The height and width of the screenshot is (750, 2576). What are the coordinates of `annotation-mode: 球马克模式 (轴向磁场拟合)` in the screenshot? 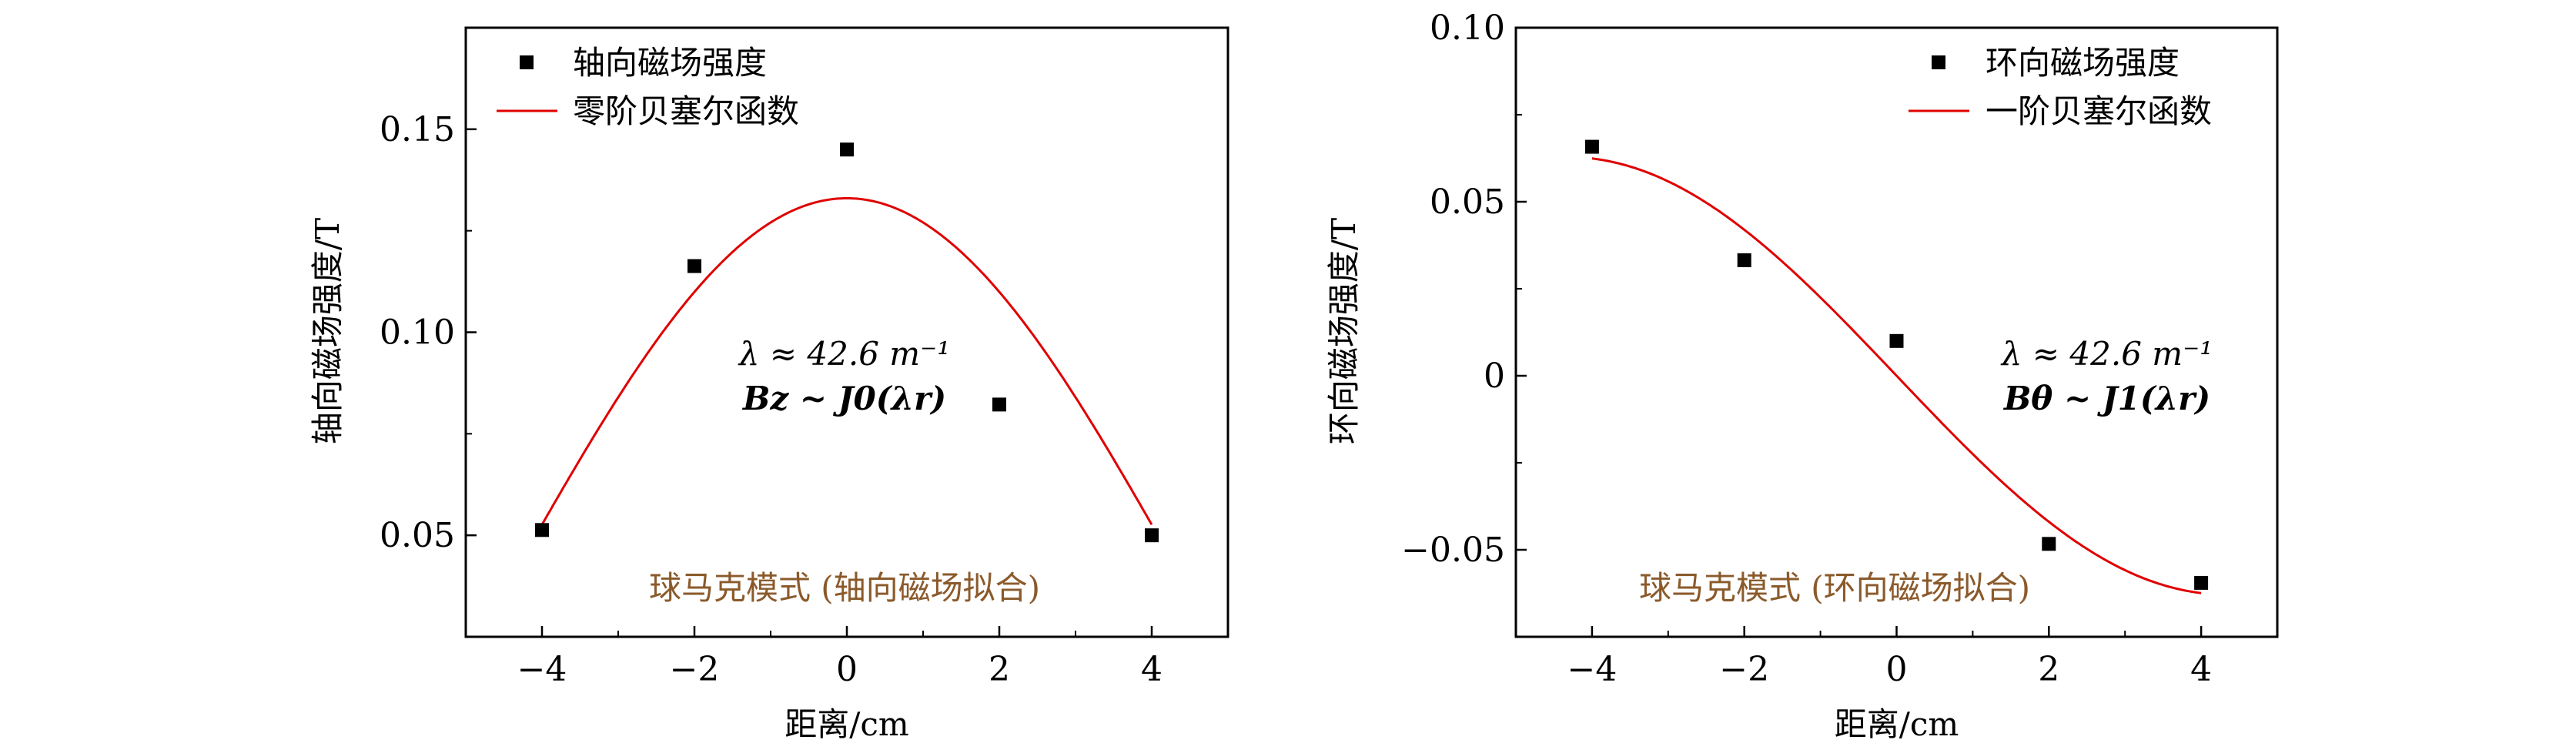 It's located at (845, 588).